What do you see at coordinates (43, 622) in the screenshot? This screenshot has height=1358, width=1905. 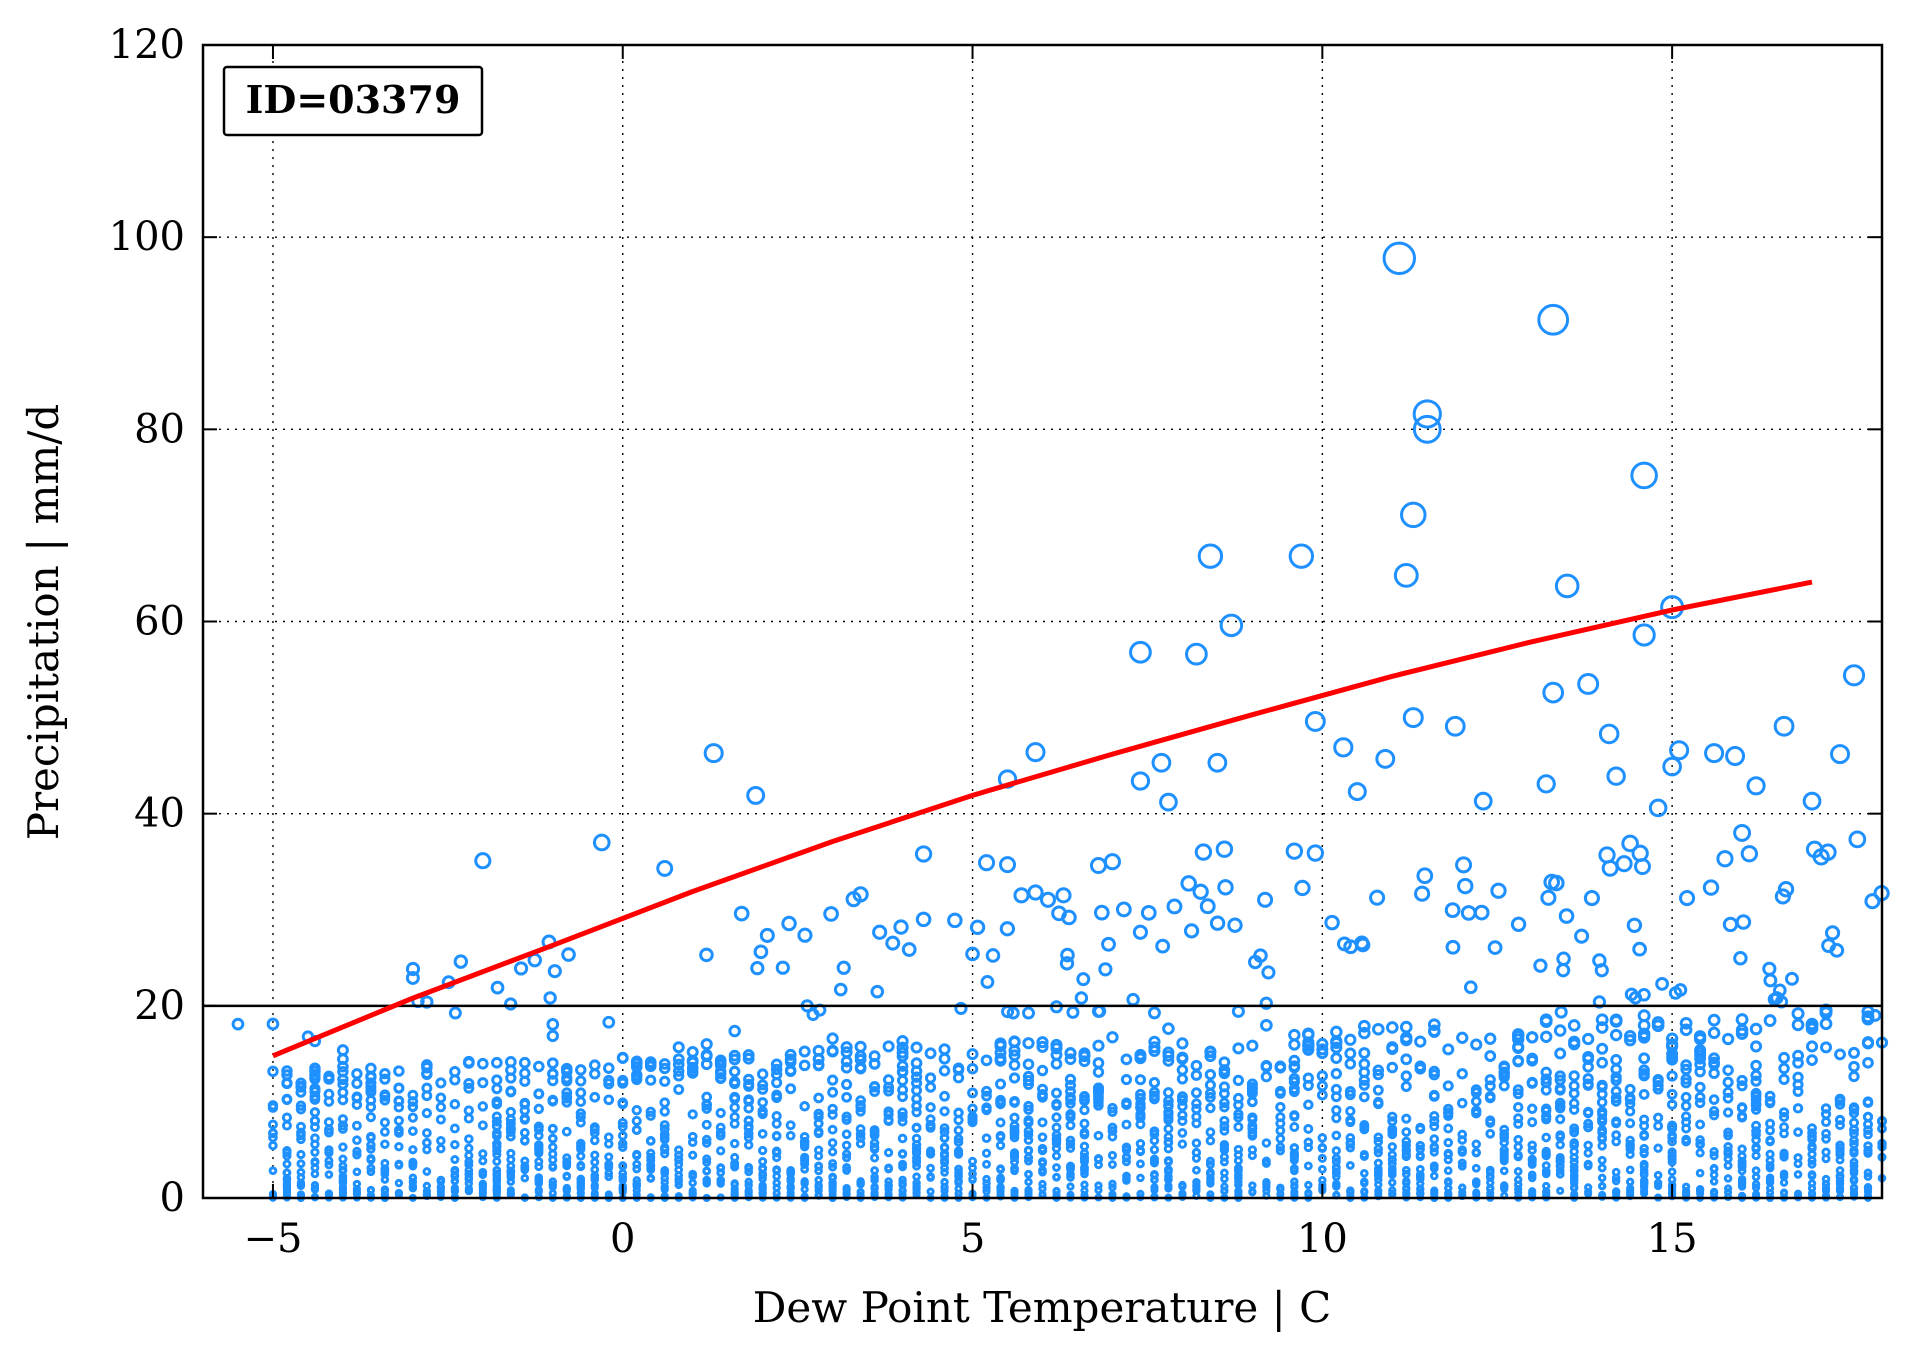 I see `y-axis-label: Precipitation | mm/d` at bounding box center [43, 622].